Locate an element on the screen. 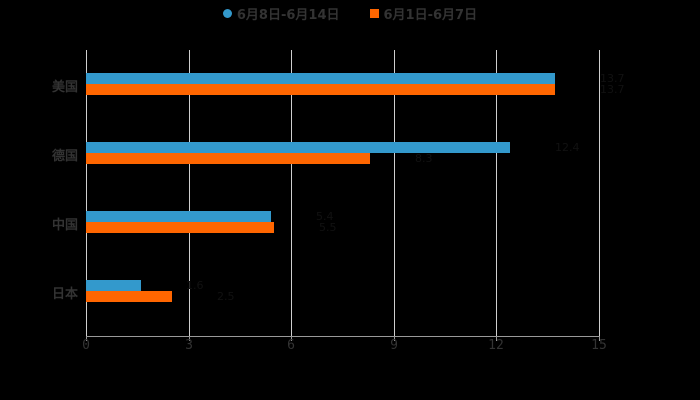  axis-tick-label: 15 is located at coordinates (599, 345).